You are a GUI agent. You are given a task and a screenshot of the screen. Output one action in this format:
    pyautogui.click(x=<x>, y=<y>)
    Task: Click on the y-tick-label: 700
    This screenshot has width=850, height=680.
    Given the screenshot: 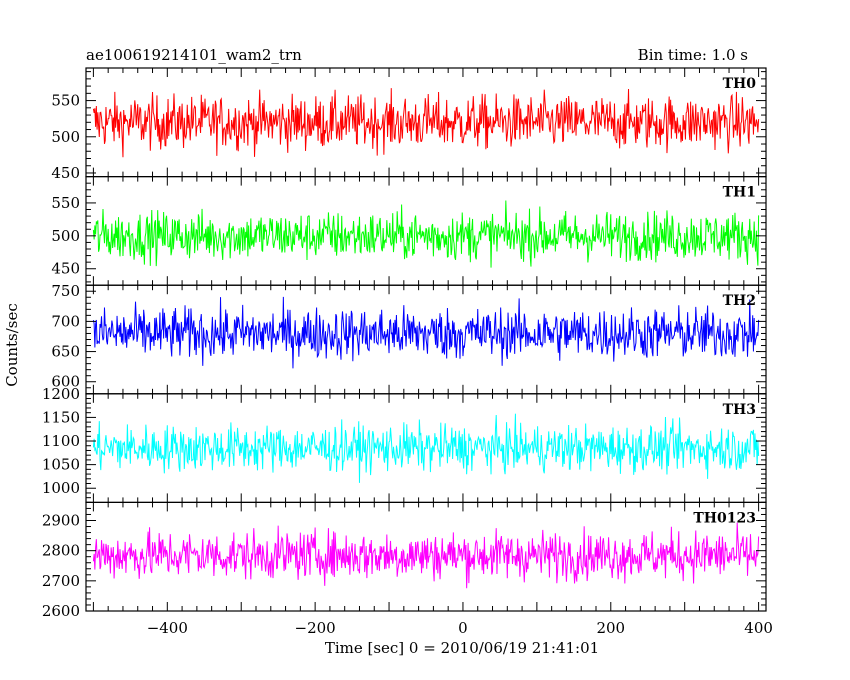 What is the action you would take?
    pyautogui.click(x=65, y=321)
    